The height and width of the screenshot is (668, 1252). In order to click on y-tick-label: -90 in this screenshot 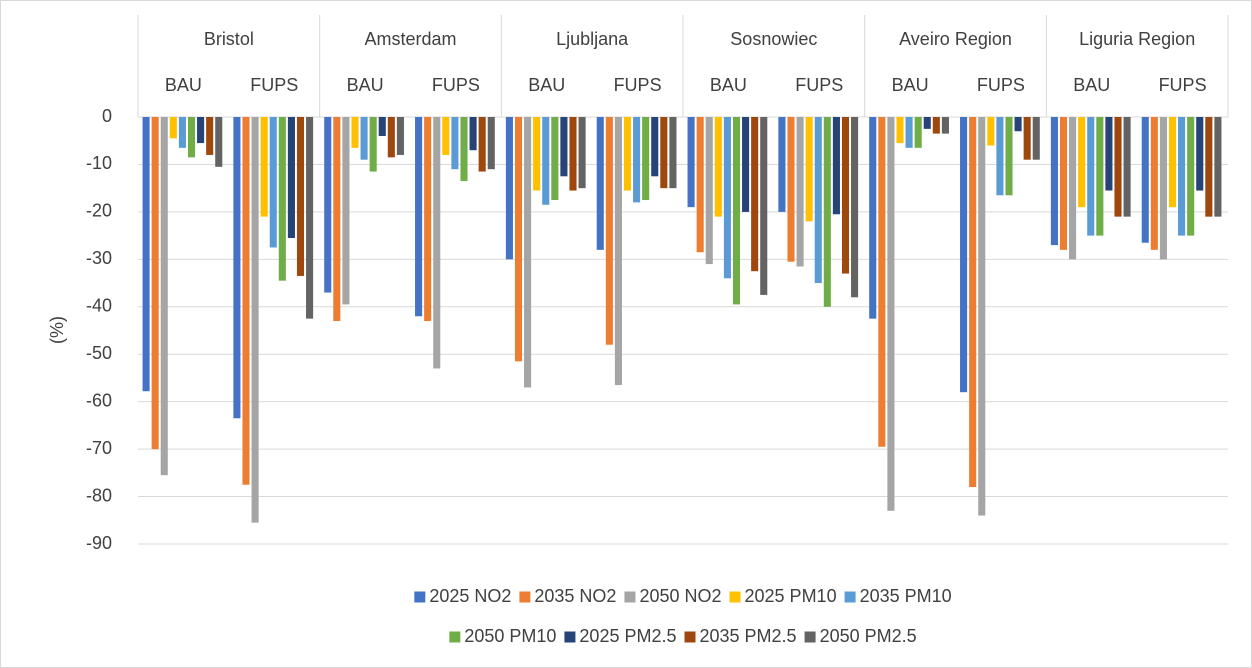, I will do `click(99, 543)`.